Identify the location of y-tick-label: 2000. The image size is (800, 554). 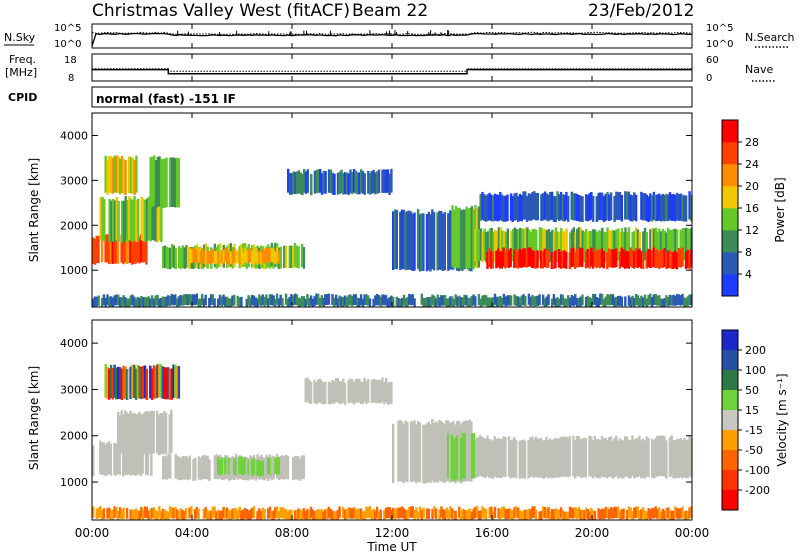
(74, 225).